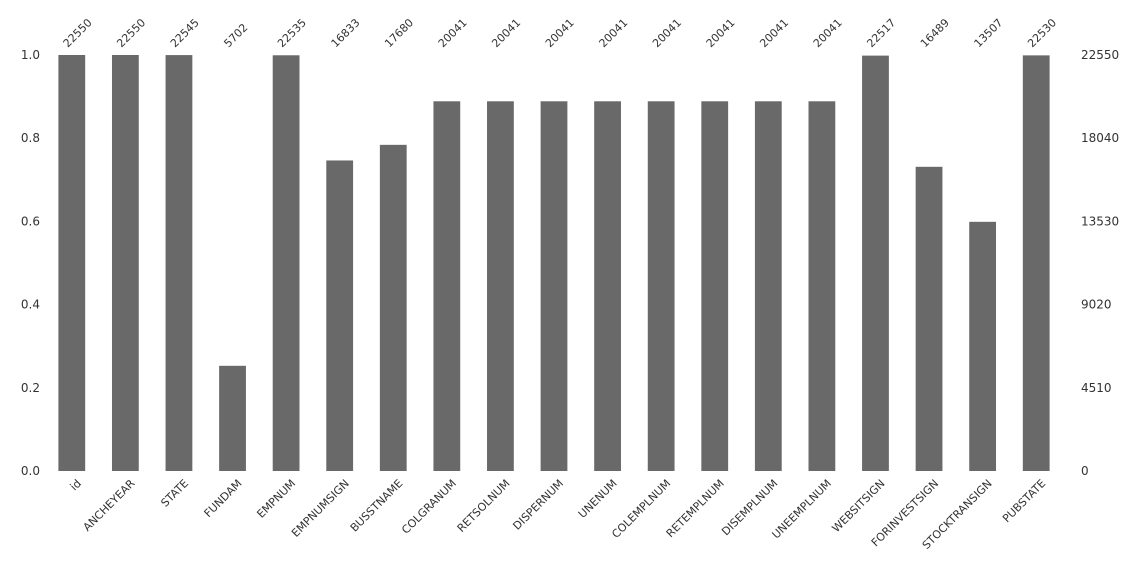 Image resolution: width=1122 pixels, height=575 pixels. What do you see at coordinates (1100, 221) in the screenshot?
I see `right-tick-label: 13530` at bounding box center [1100, 221].